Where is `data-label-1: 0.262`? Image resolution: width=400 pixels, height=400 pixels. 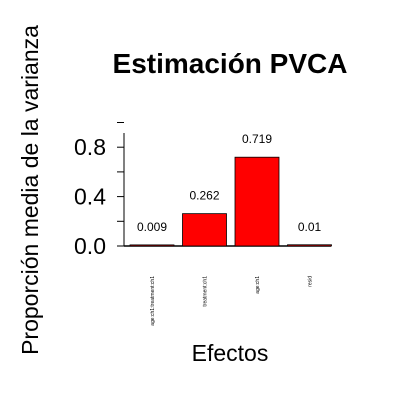 data-label-1: 0.262 is located at coordinates (204, 196).